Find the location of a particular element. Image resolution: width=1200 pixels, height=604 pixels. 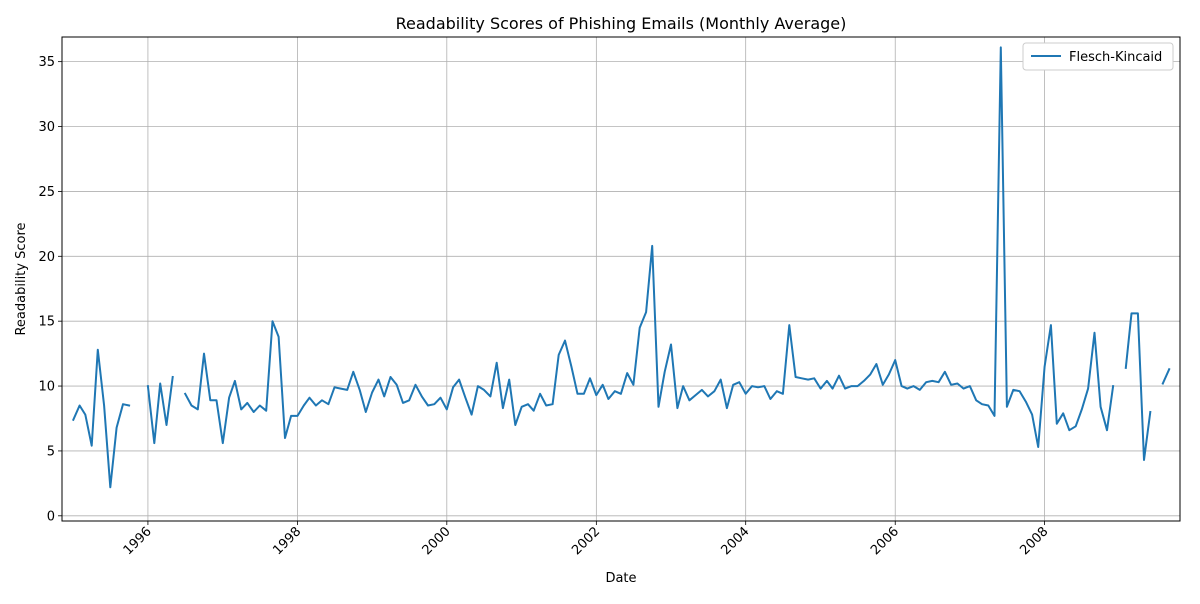

y-axis: 0 5 10 15 20 25 30 35 is located at coordinates (50, 289).